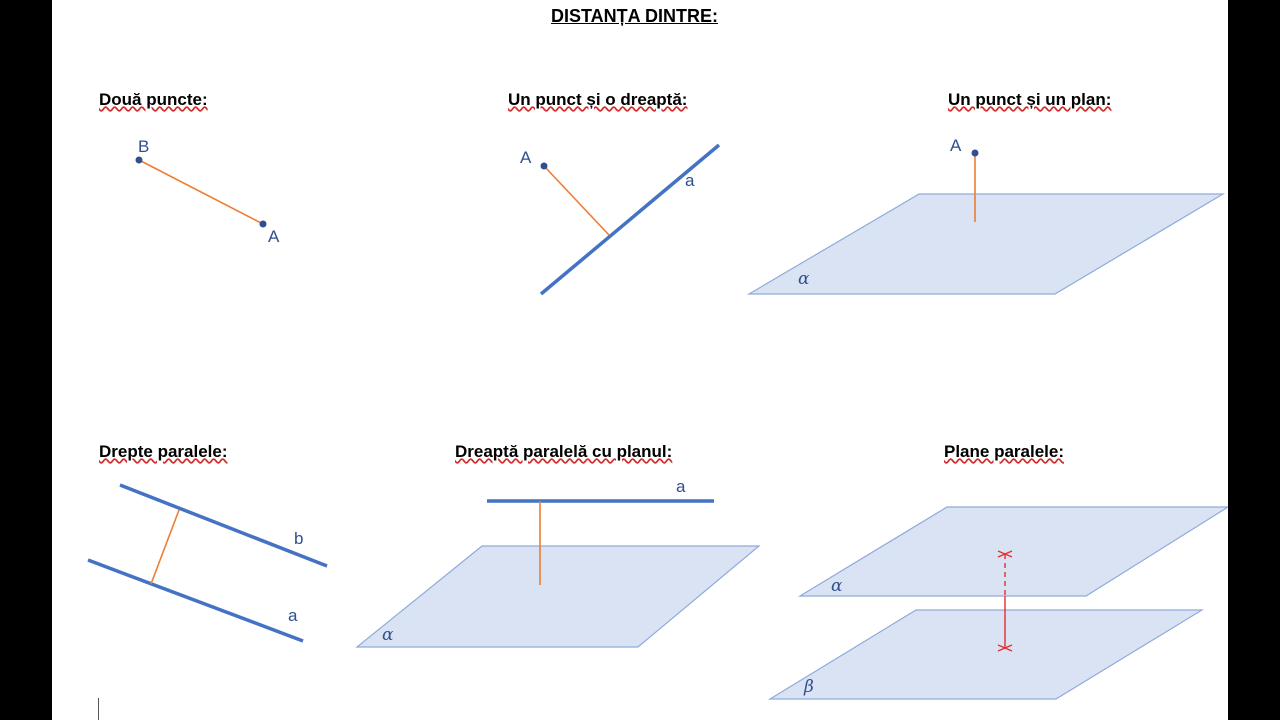 This screenshot has height=720, width=1280. Describe the element at coordinates (298, 538) in the screenshot. I see `label-line-b: b` at that location.